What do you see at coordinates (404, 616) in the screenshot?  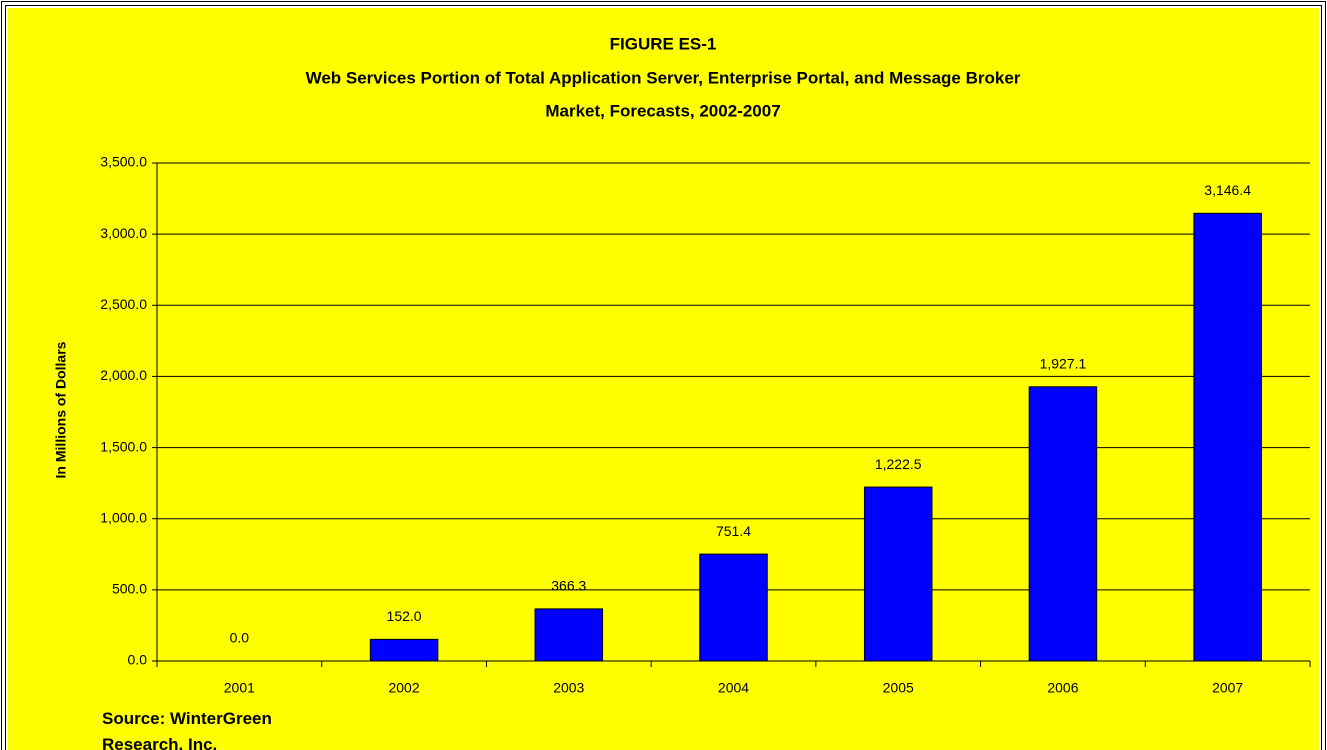 I see `data-label: 152.0` at bounding box center [404, 616].